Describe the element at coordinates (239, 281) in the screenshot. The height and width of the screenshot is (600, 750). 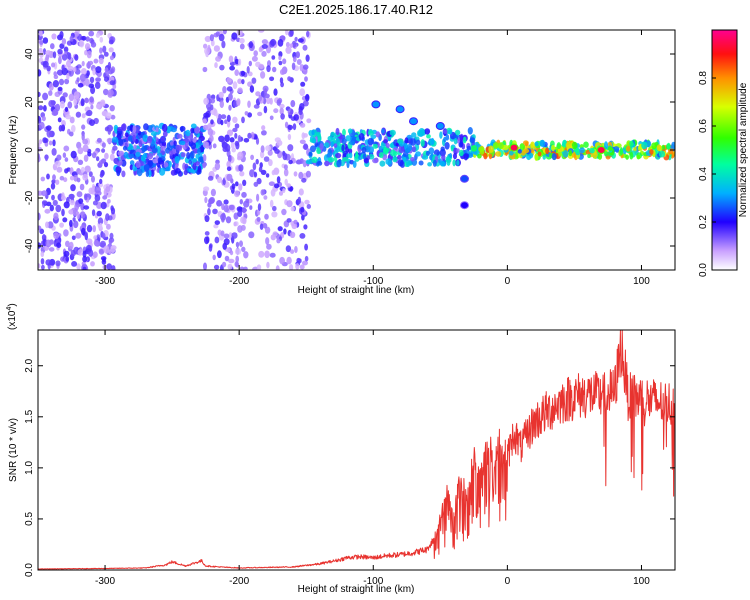
I see `x-tick-label: -200` at that location.